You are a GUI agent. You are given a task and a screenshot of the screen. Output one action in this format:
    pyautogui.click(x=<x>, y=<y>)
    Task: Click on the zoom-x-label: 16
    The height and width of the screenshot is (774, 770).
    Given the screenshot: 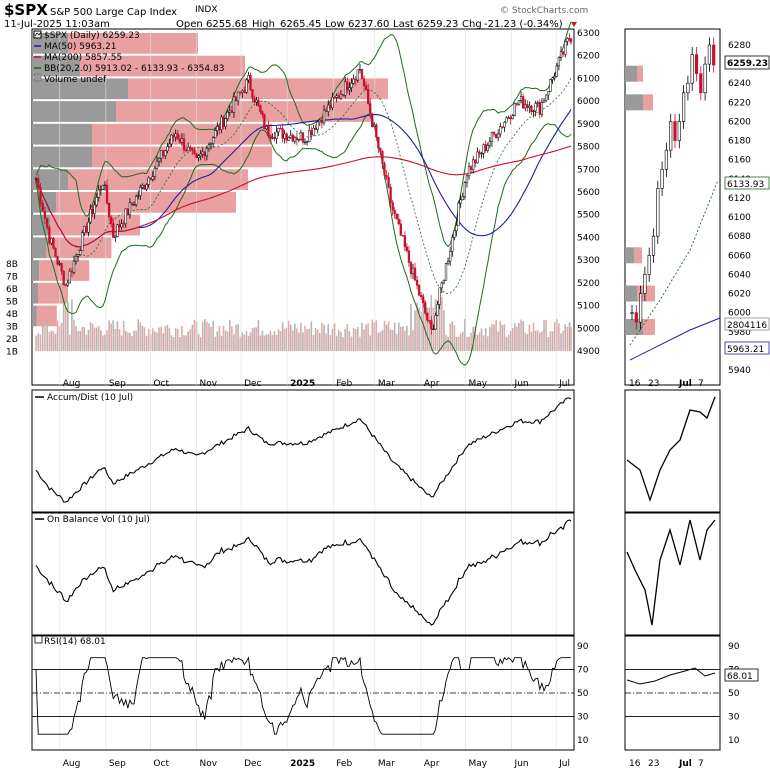 What is the action you would take?
    pyautogui.click(x=635, y=384)
    